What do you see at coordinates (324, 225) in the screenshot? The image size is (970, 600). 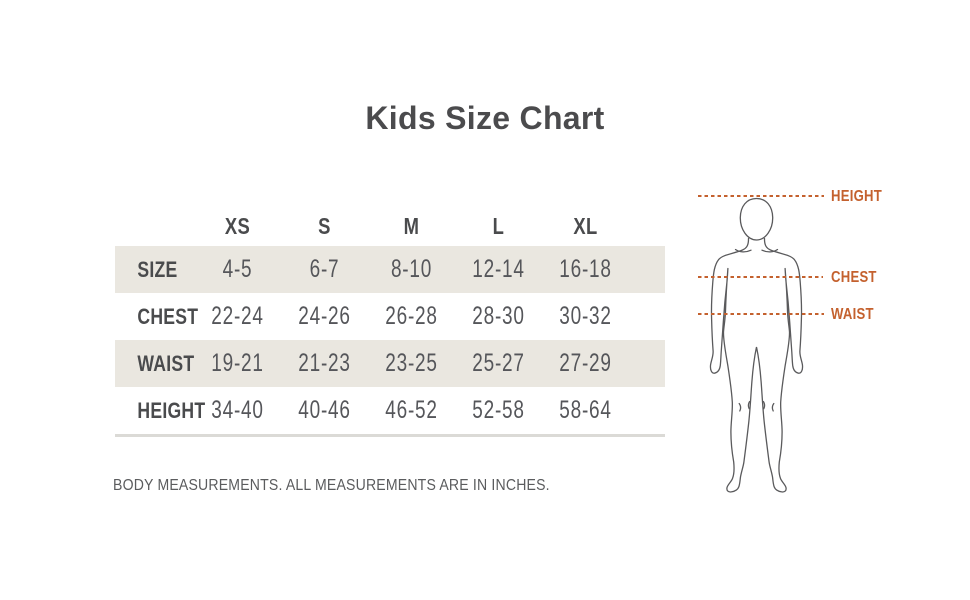 I see `col-header-s: S` at bounding box center [324, 225].